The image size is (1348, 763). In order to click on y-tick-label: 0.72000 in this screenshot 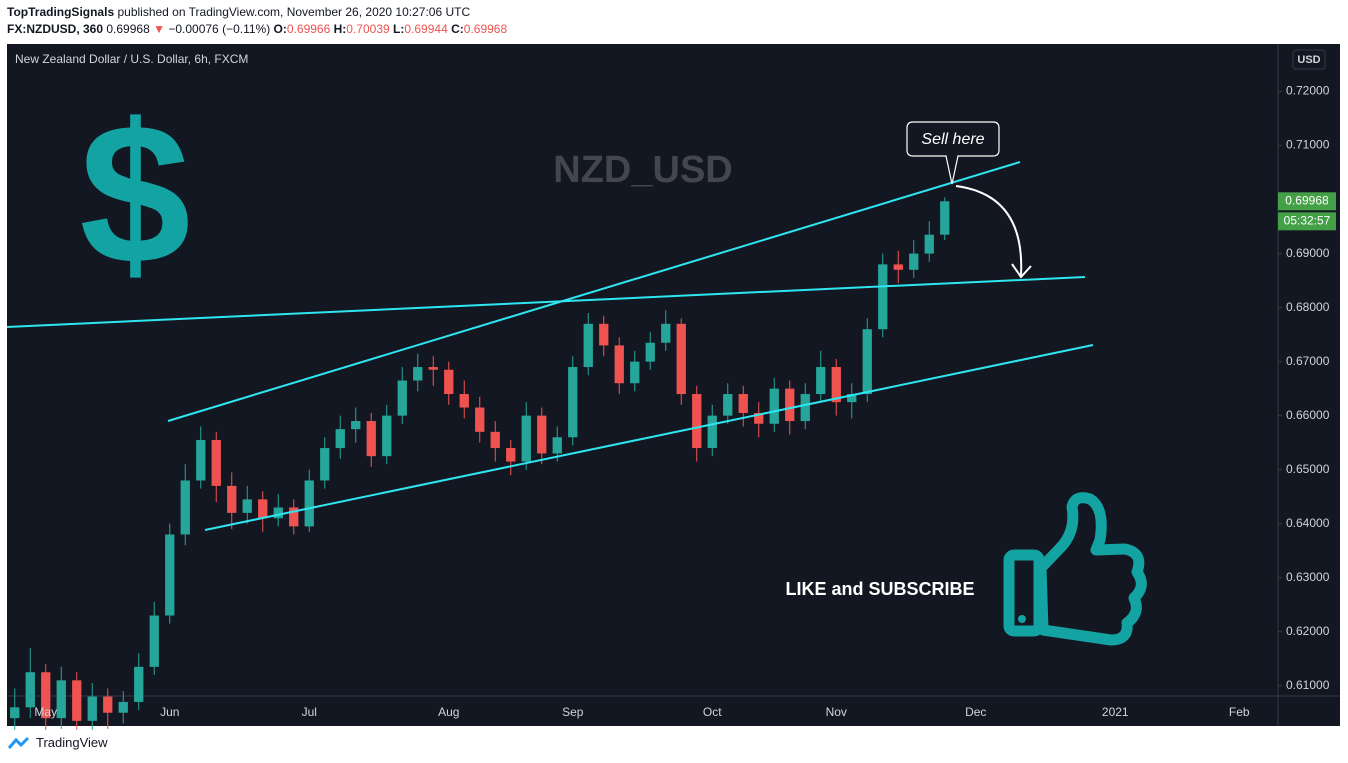, I will do `click(1308, 91)`.